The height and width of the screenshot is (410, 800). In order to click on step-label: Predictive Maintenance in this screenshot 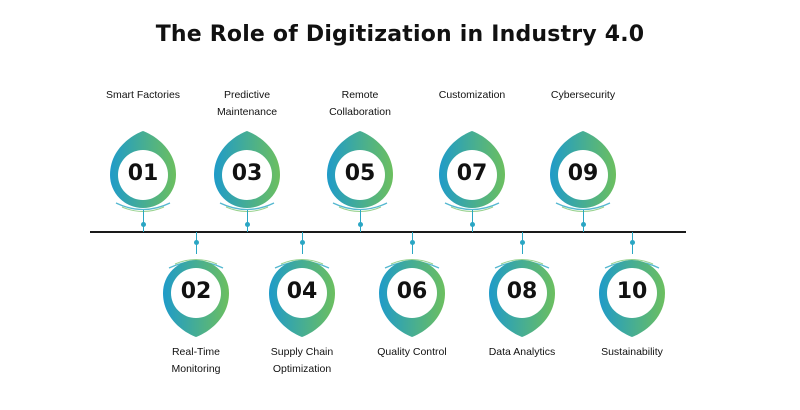, I will do `click(247, 103)`.